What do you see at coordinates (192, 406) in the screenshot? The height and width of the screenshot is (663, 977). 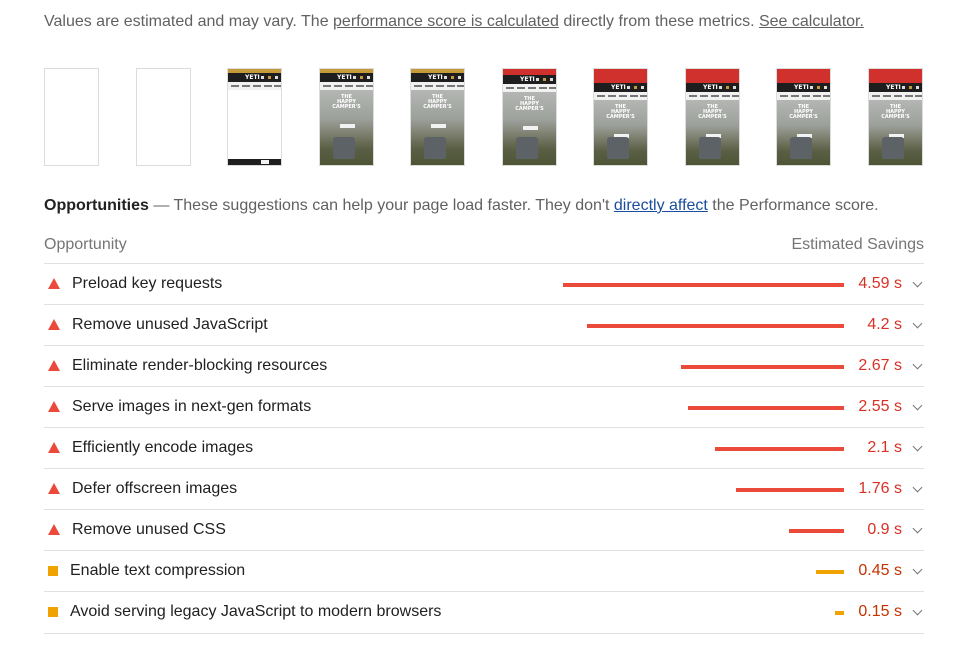 I see `opportunity-title: Serve images in next-gen formats` at bounding box center [192, 406].